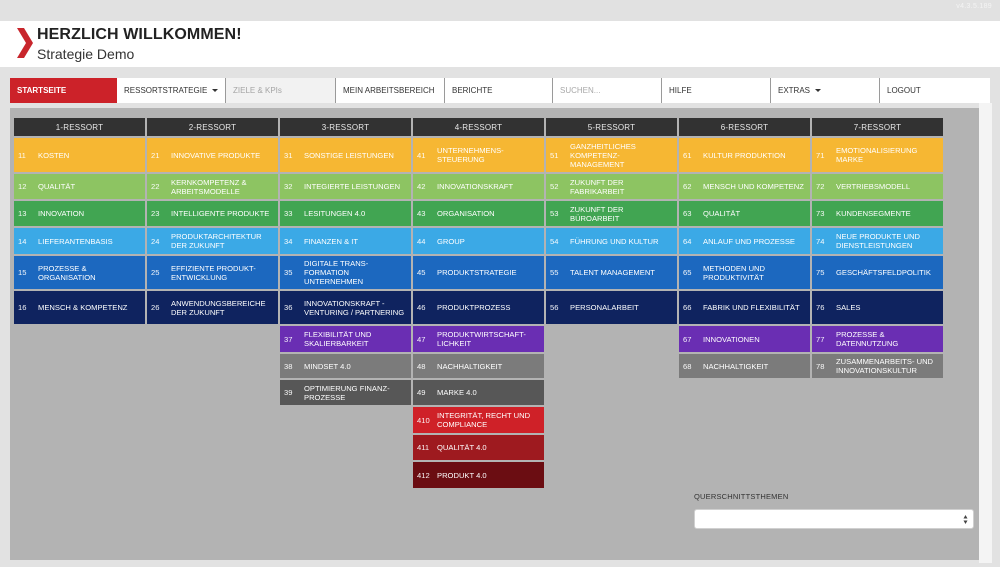  I want to click on ressort-topic-tile: 14 LIEFERANTENBASIS, so click(79, 241).